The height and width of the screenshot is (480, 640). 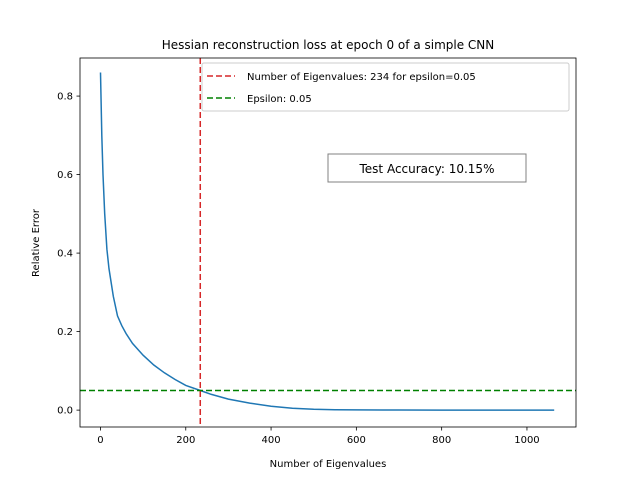 What do you see at coordinates (271, 440) in the screenshot?
I see `x-tick-label: 400` at bounding box center [271, 440].